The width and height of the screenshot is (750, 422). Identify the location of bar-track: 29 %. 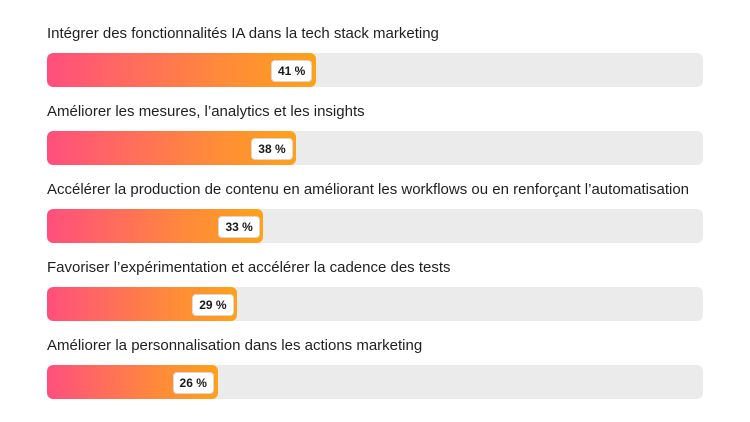
(375, 304).